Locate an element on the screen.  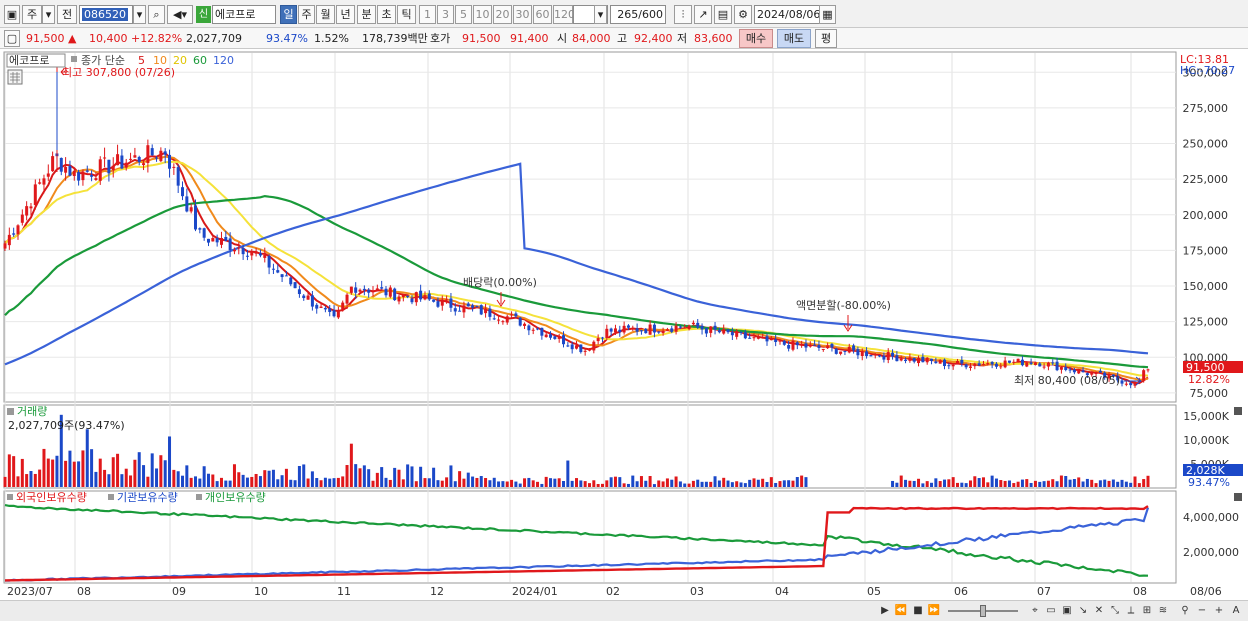
speaker-icon: ◀▾ is located at coordinates (180, 14).